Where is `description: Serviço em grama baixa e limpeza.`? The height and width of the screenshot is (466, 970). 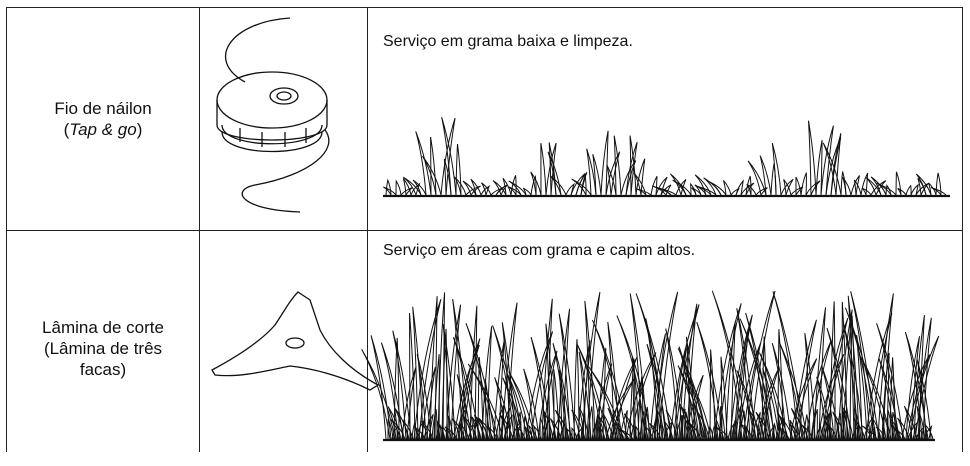 description: Serviço em grama baixa e limpeza. is located at coordinates (508, 41).